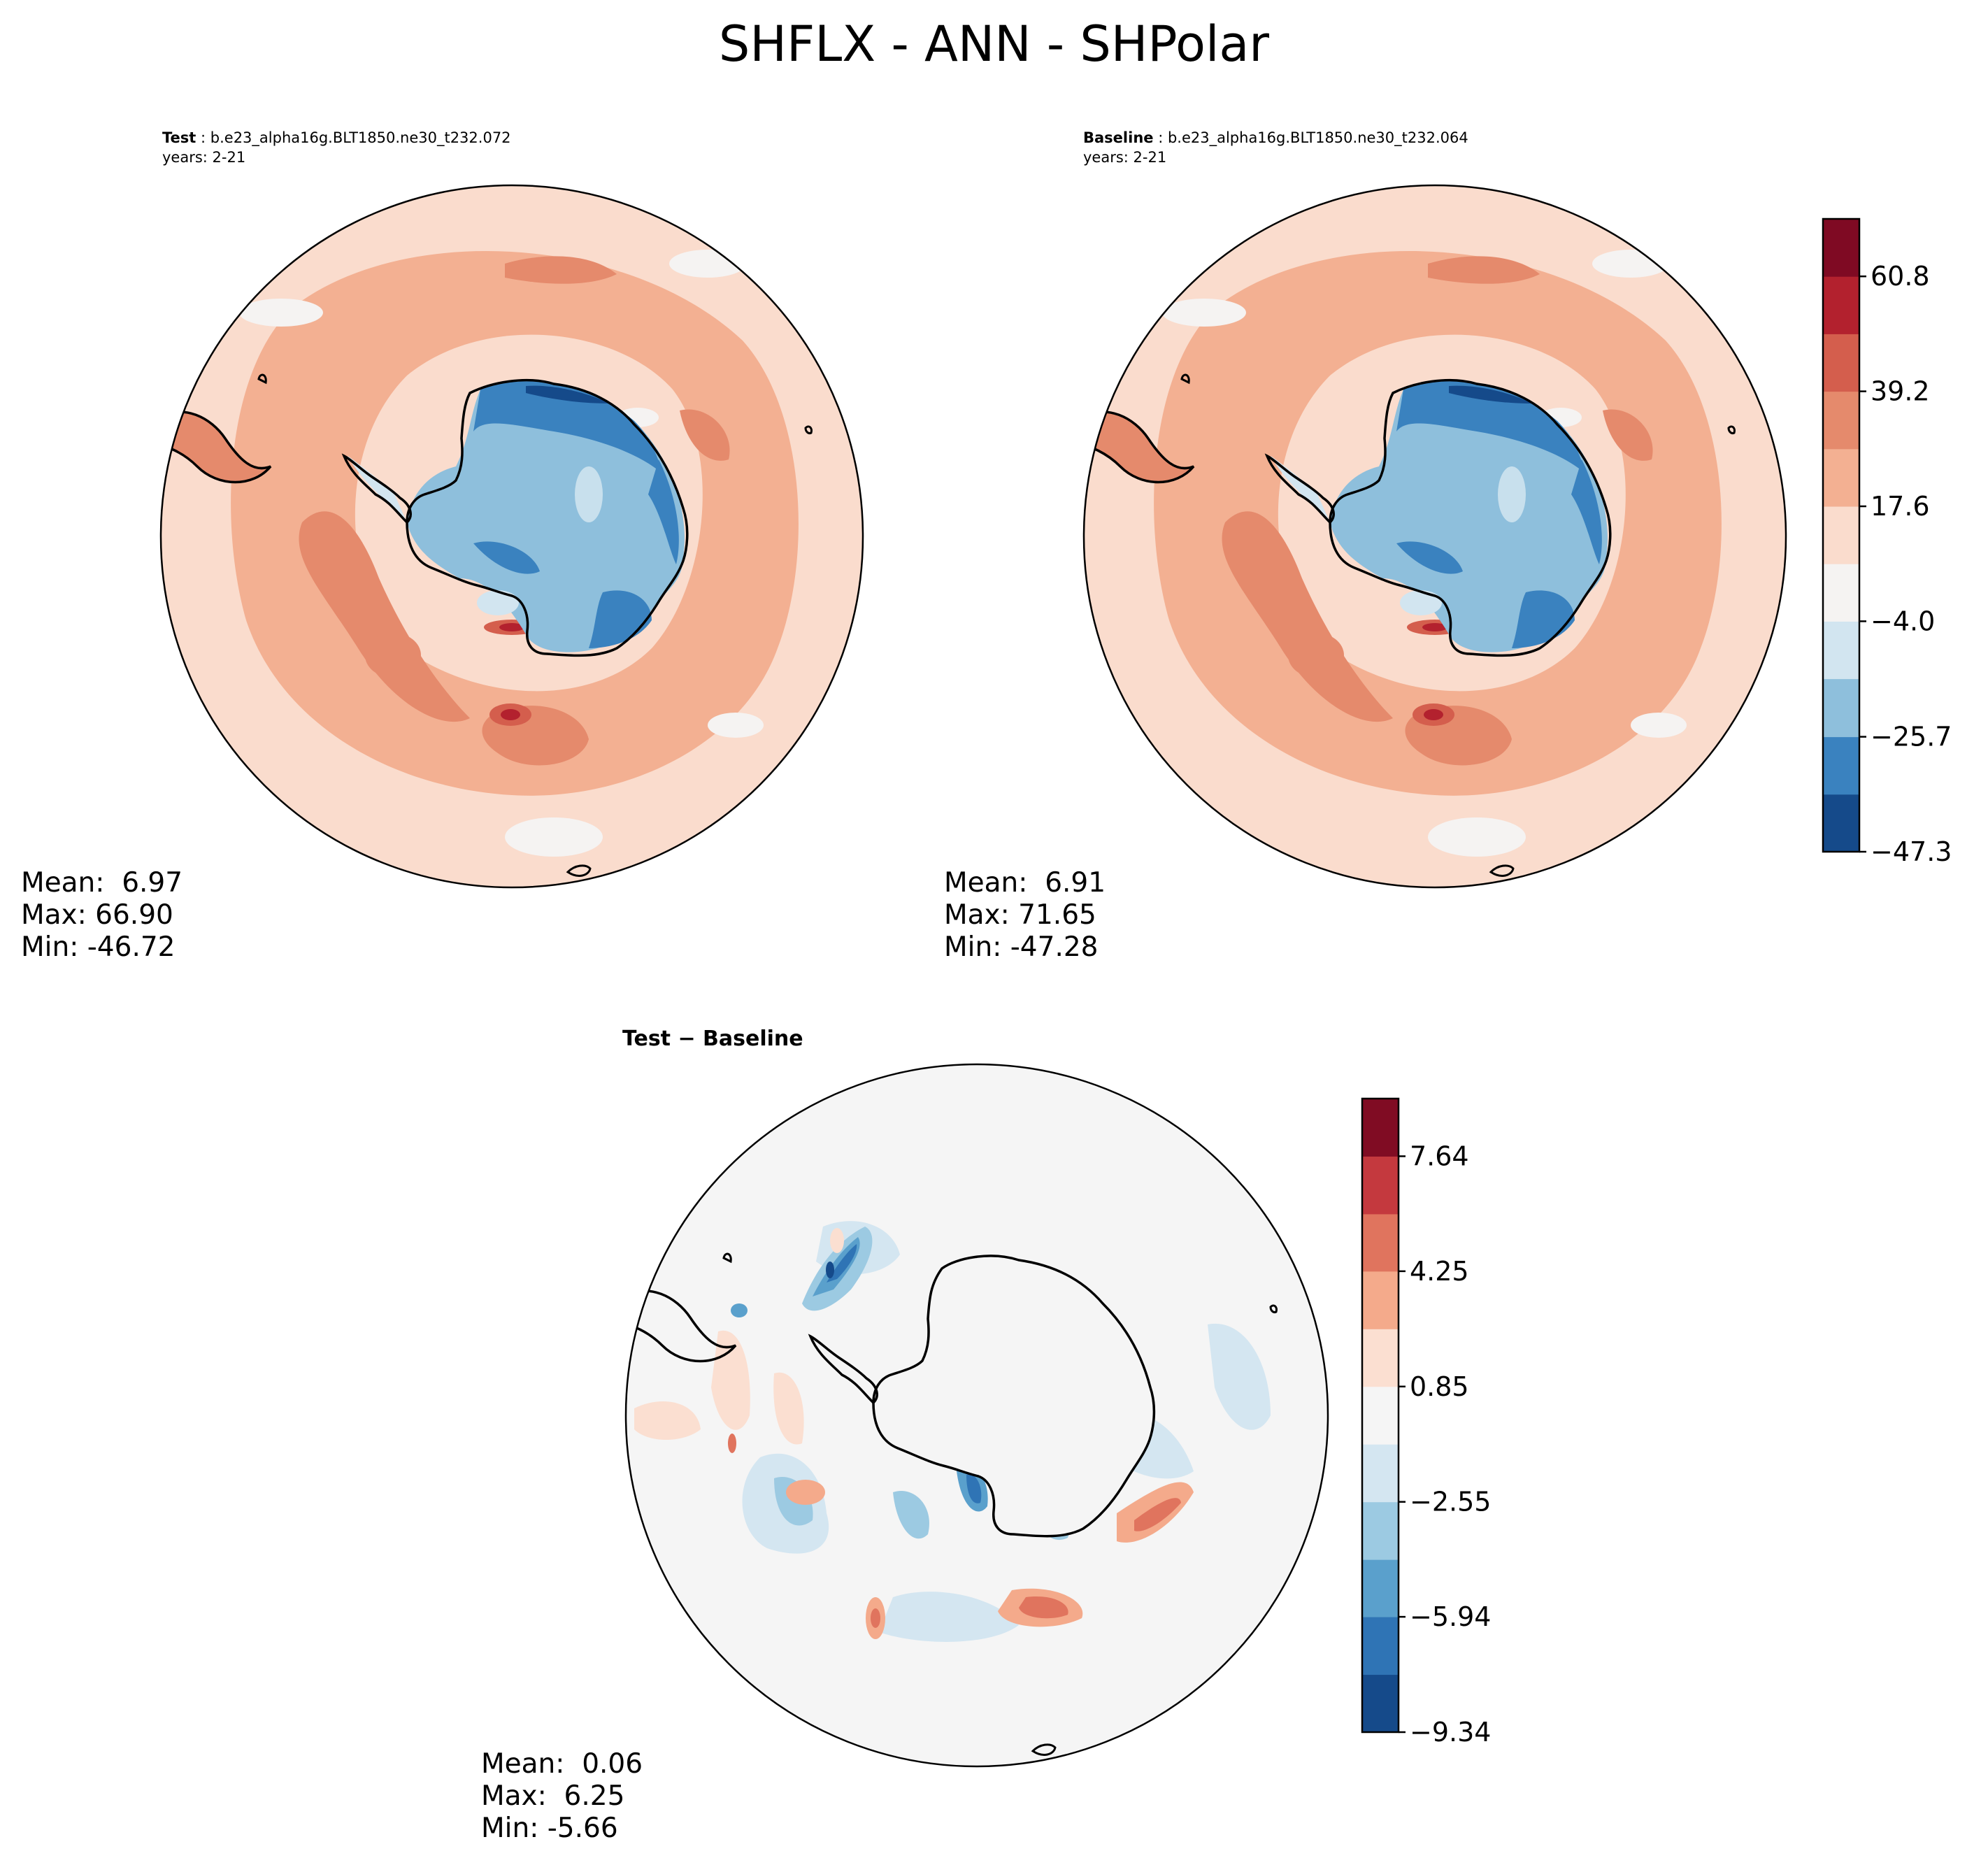 The height and width of the screenshot is (1865, 1988). What do you see at coordinates (562, 1764) in the screenshot?
I see `diff-mean: Mean: 0.06` at bounding box center [562, 1764].